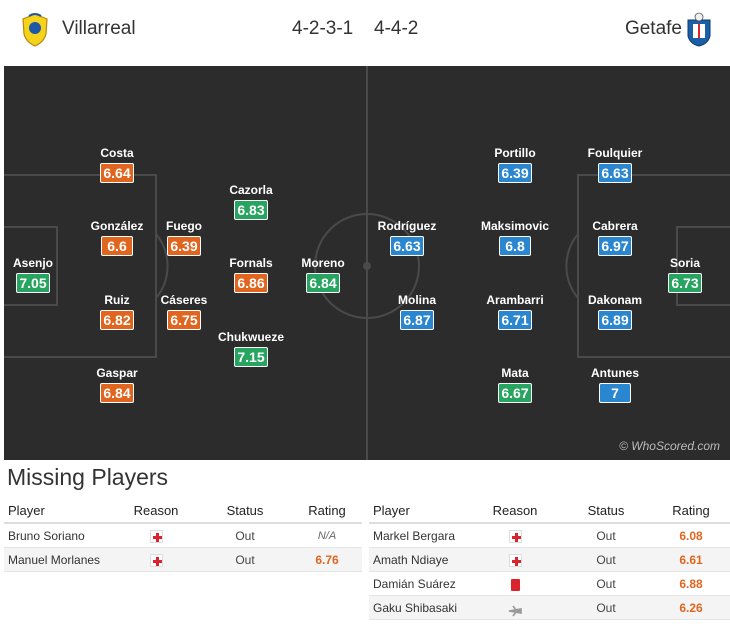  I want to click on match-header: Villarreal 4-2-3-1 4-4-2 Getafe, so click(365, 31).